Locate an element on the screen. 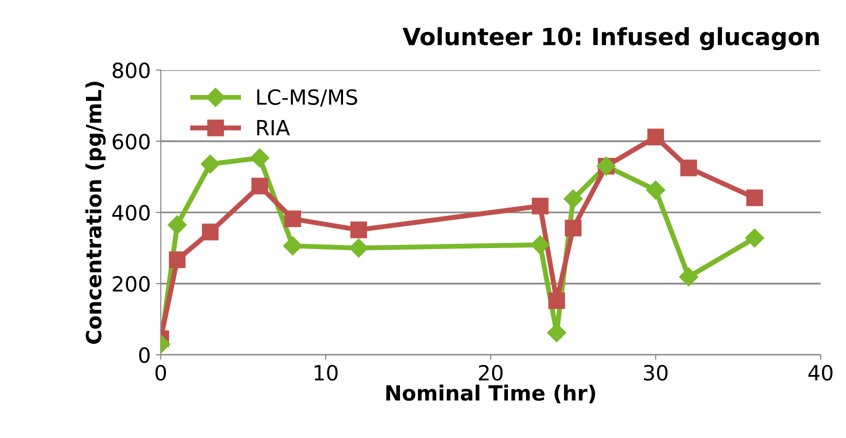 The image size is (846, 438). y-tick-label: 600 is located at coordinates (131, 142).